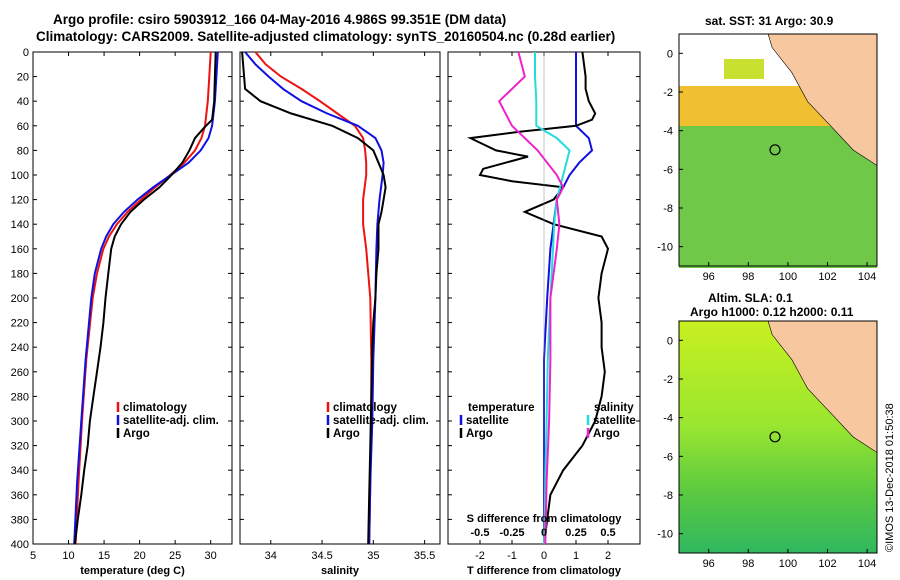 Image resolution: width=900 pixels, height=580 pixels. I want to click on y-tick-label: 240, so click(20, 348).